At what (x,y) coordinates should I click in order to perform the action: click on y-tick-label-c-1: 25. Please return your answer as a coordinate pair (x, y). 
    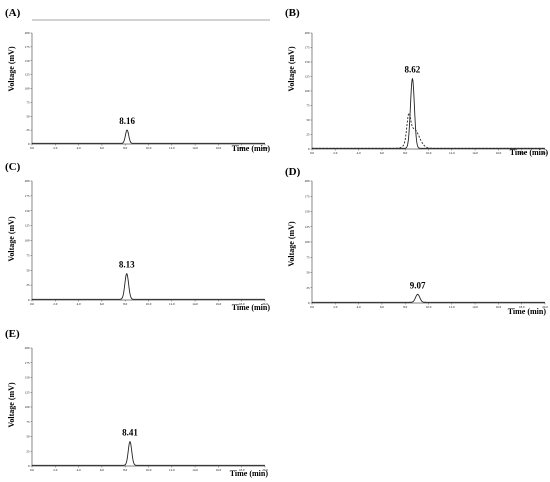
    Looking at the image, I should click on (28, 285).